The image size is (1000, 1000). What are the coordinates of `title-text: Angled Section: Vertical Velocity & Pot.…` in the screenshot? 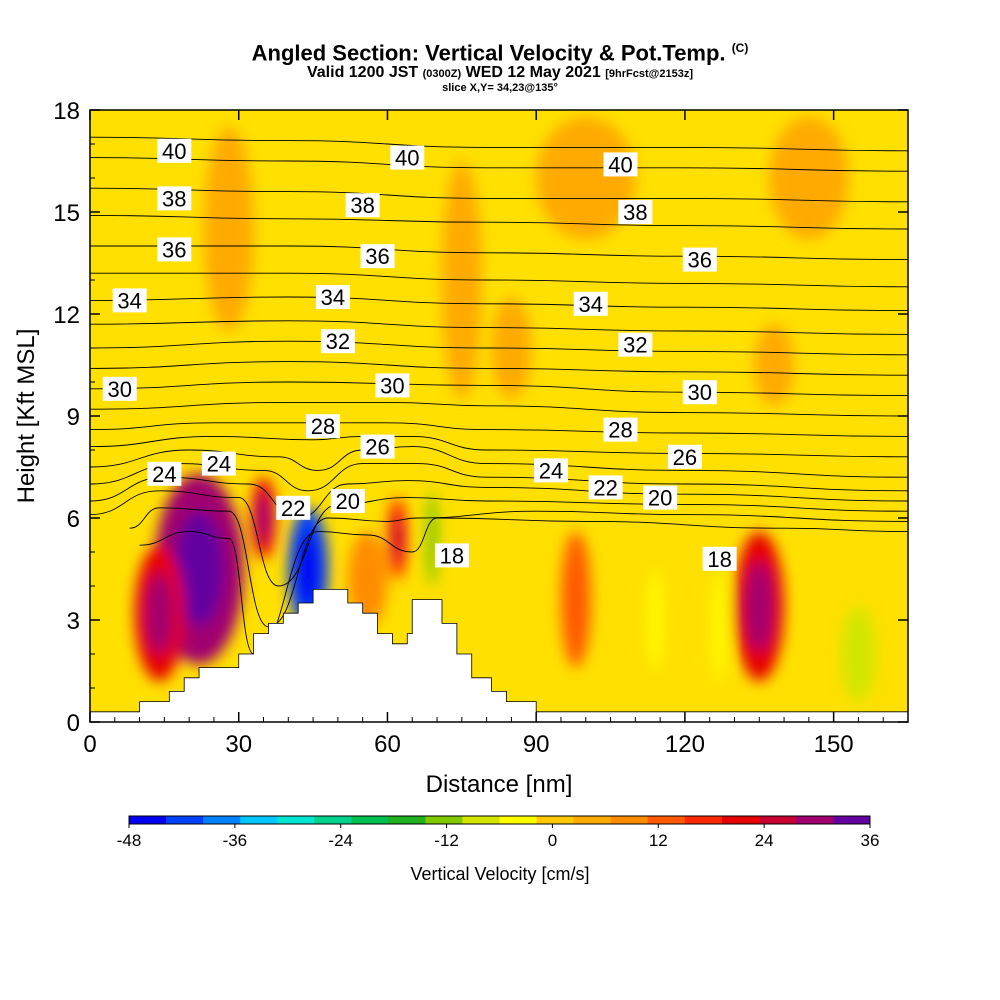 It's located at (488, 53).